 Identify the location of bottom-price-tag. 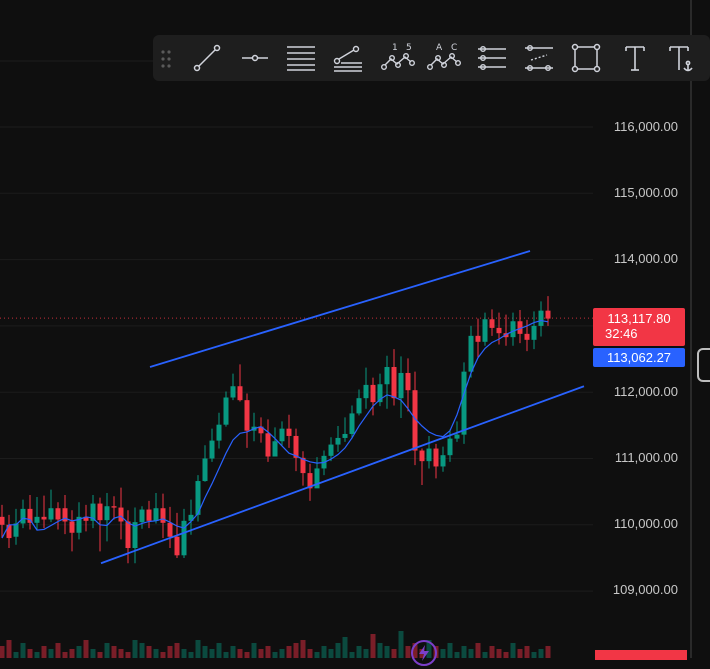
(641, 655).